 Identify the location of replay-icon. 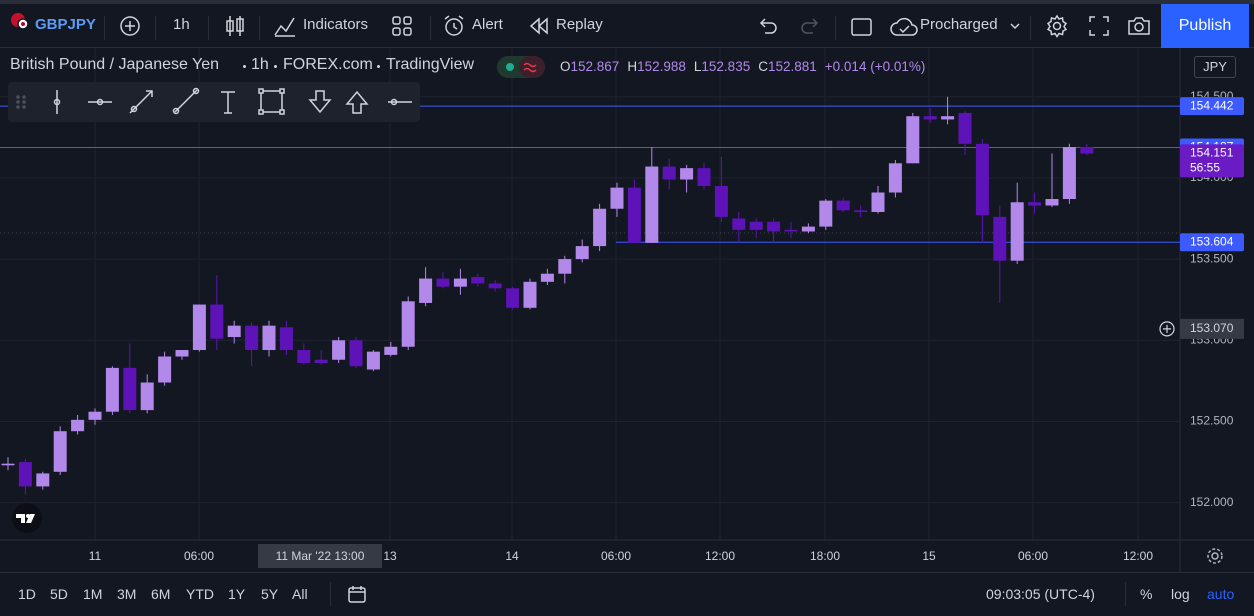
(539, 26).